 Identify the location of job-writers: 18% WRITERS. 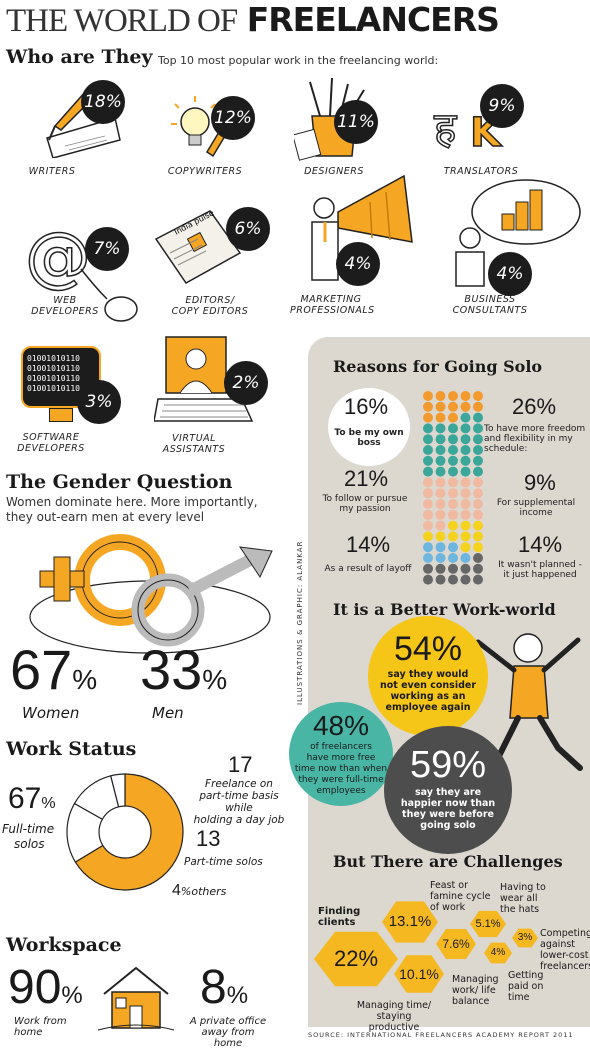
(75, 127).